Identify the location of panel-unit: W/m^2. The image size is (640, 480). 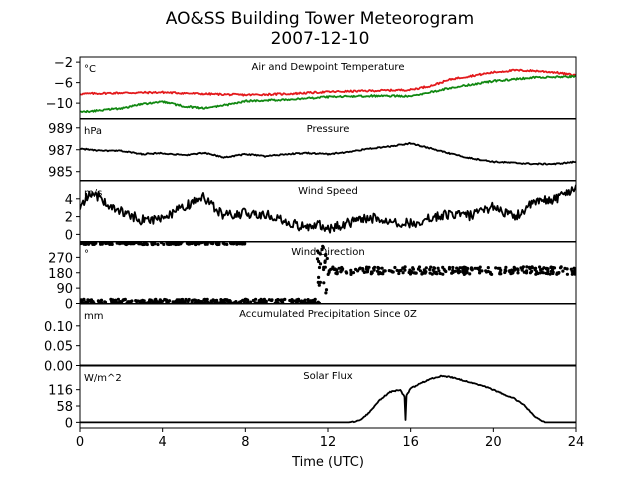
(103, 378).